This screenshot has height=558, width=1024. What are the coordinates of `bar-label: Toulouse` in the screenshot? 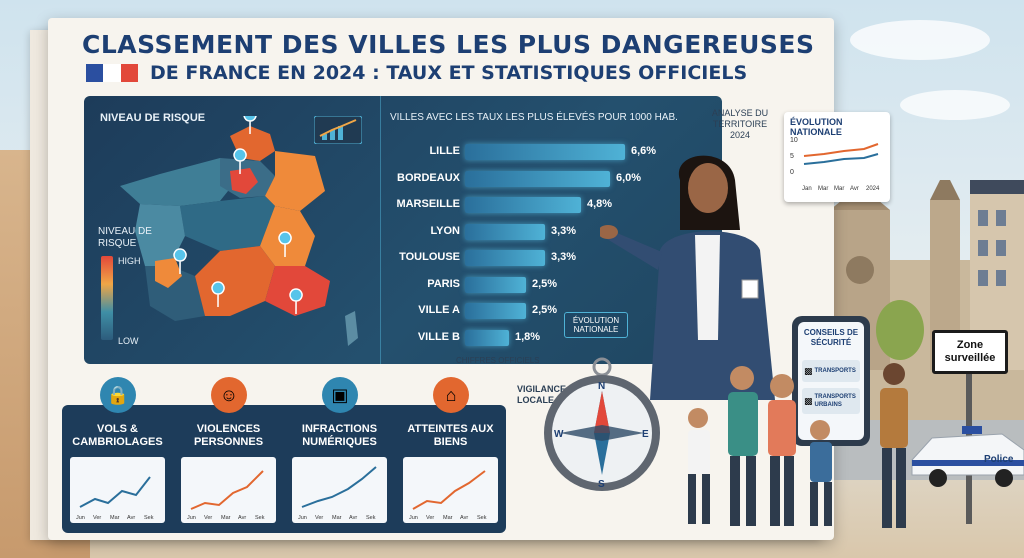 It's located at (429, 257).